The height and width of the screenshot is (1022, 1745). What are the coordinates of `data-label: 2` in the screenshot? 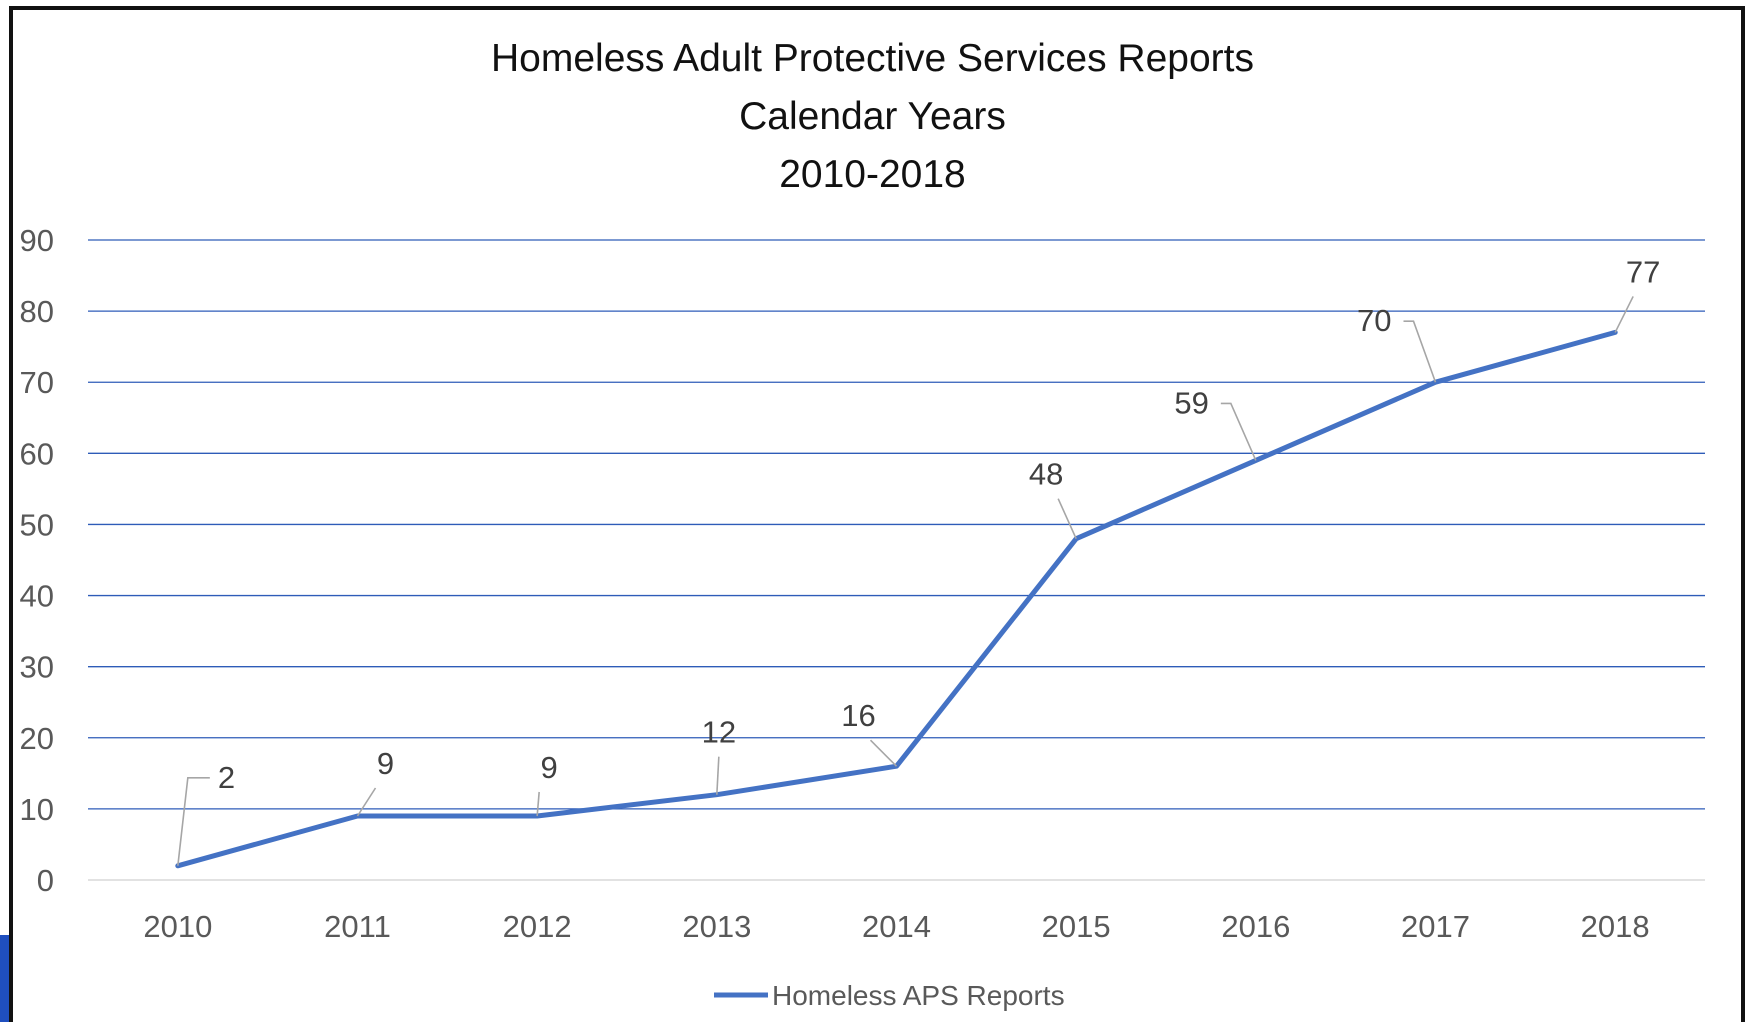 It's located at (226, 777).